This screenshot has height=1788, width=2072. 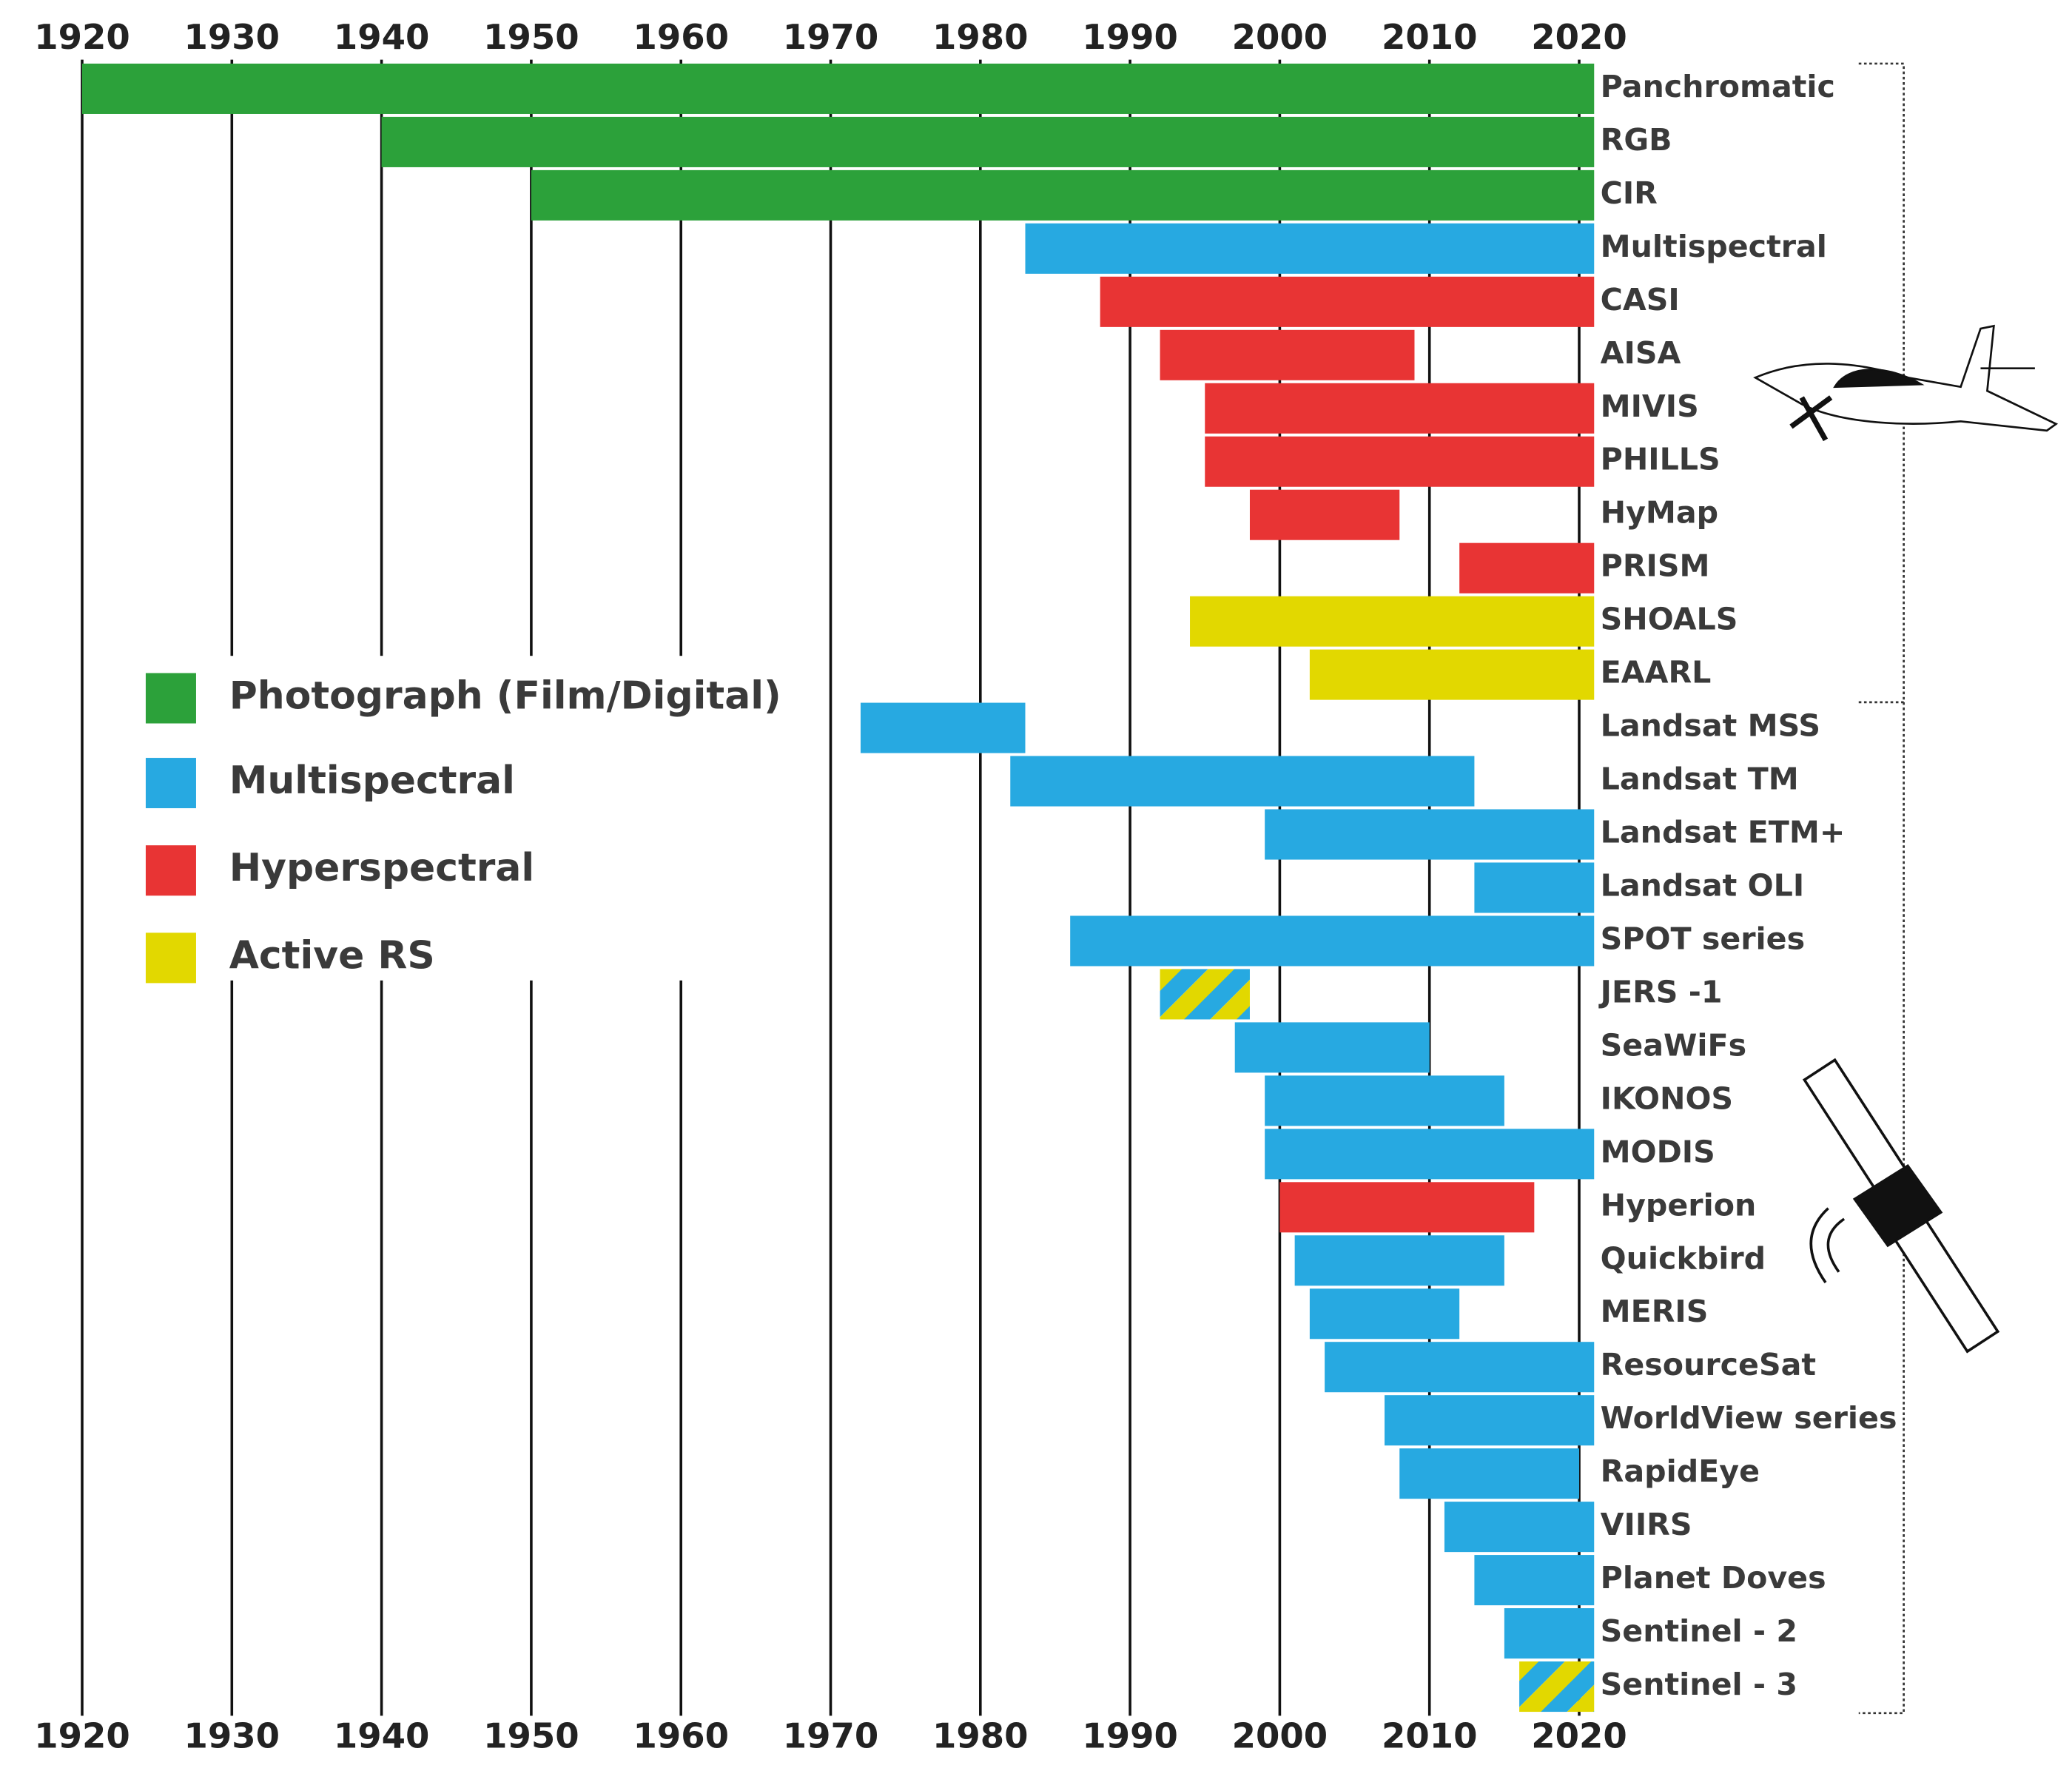 I want to click on bar-label: ResourceSat, so click(x=1708, y=1364).